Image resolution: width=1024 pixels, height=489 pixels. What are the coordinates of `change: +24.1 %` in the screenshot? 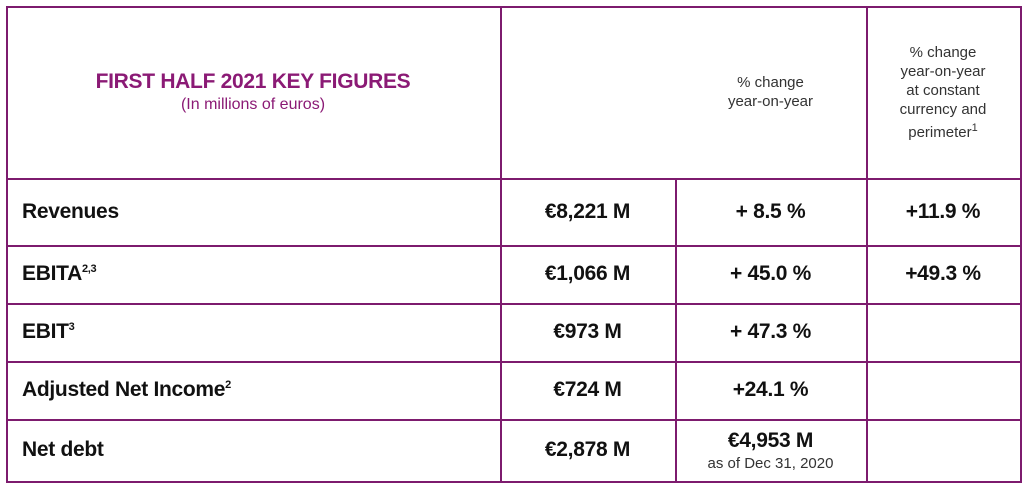 It's located at (770, 389).